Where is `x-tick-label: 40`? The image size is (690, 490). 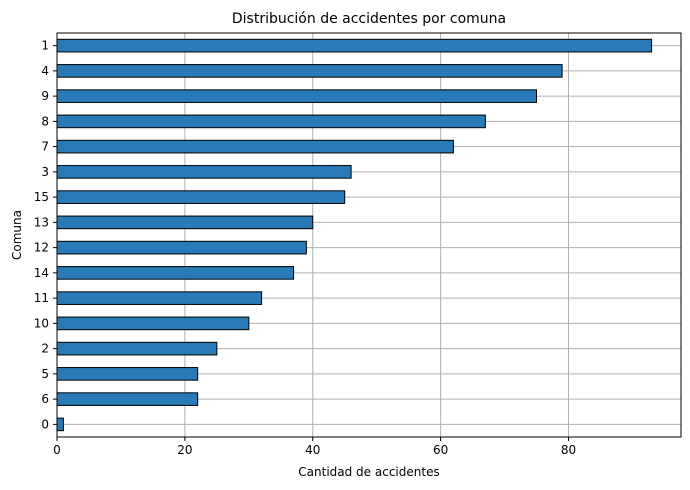 x-tick-label: 40 is located at coordinates (312, 450).